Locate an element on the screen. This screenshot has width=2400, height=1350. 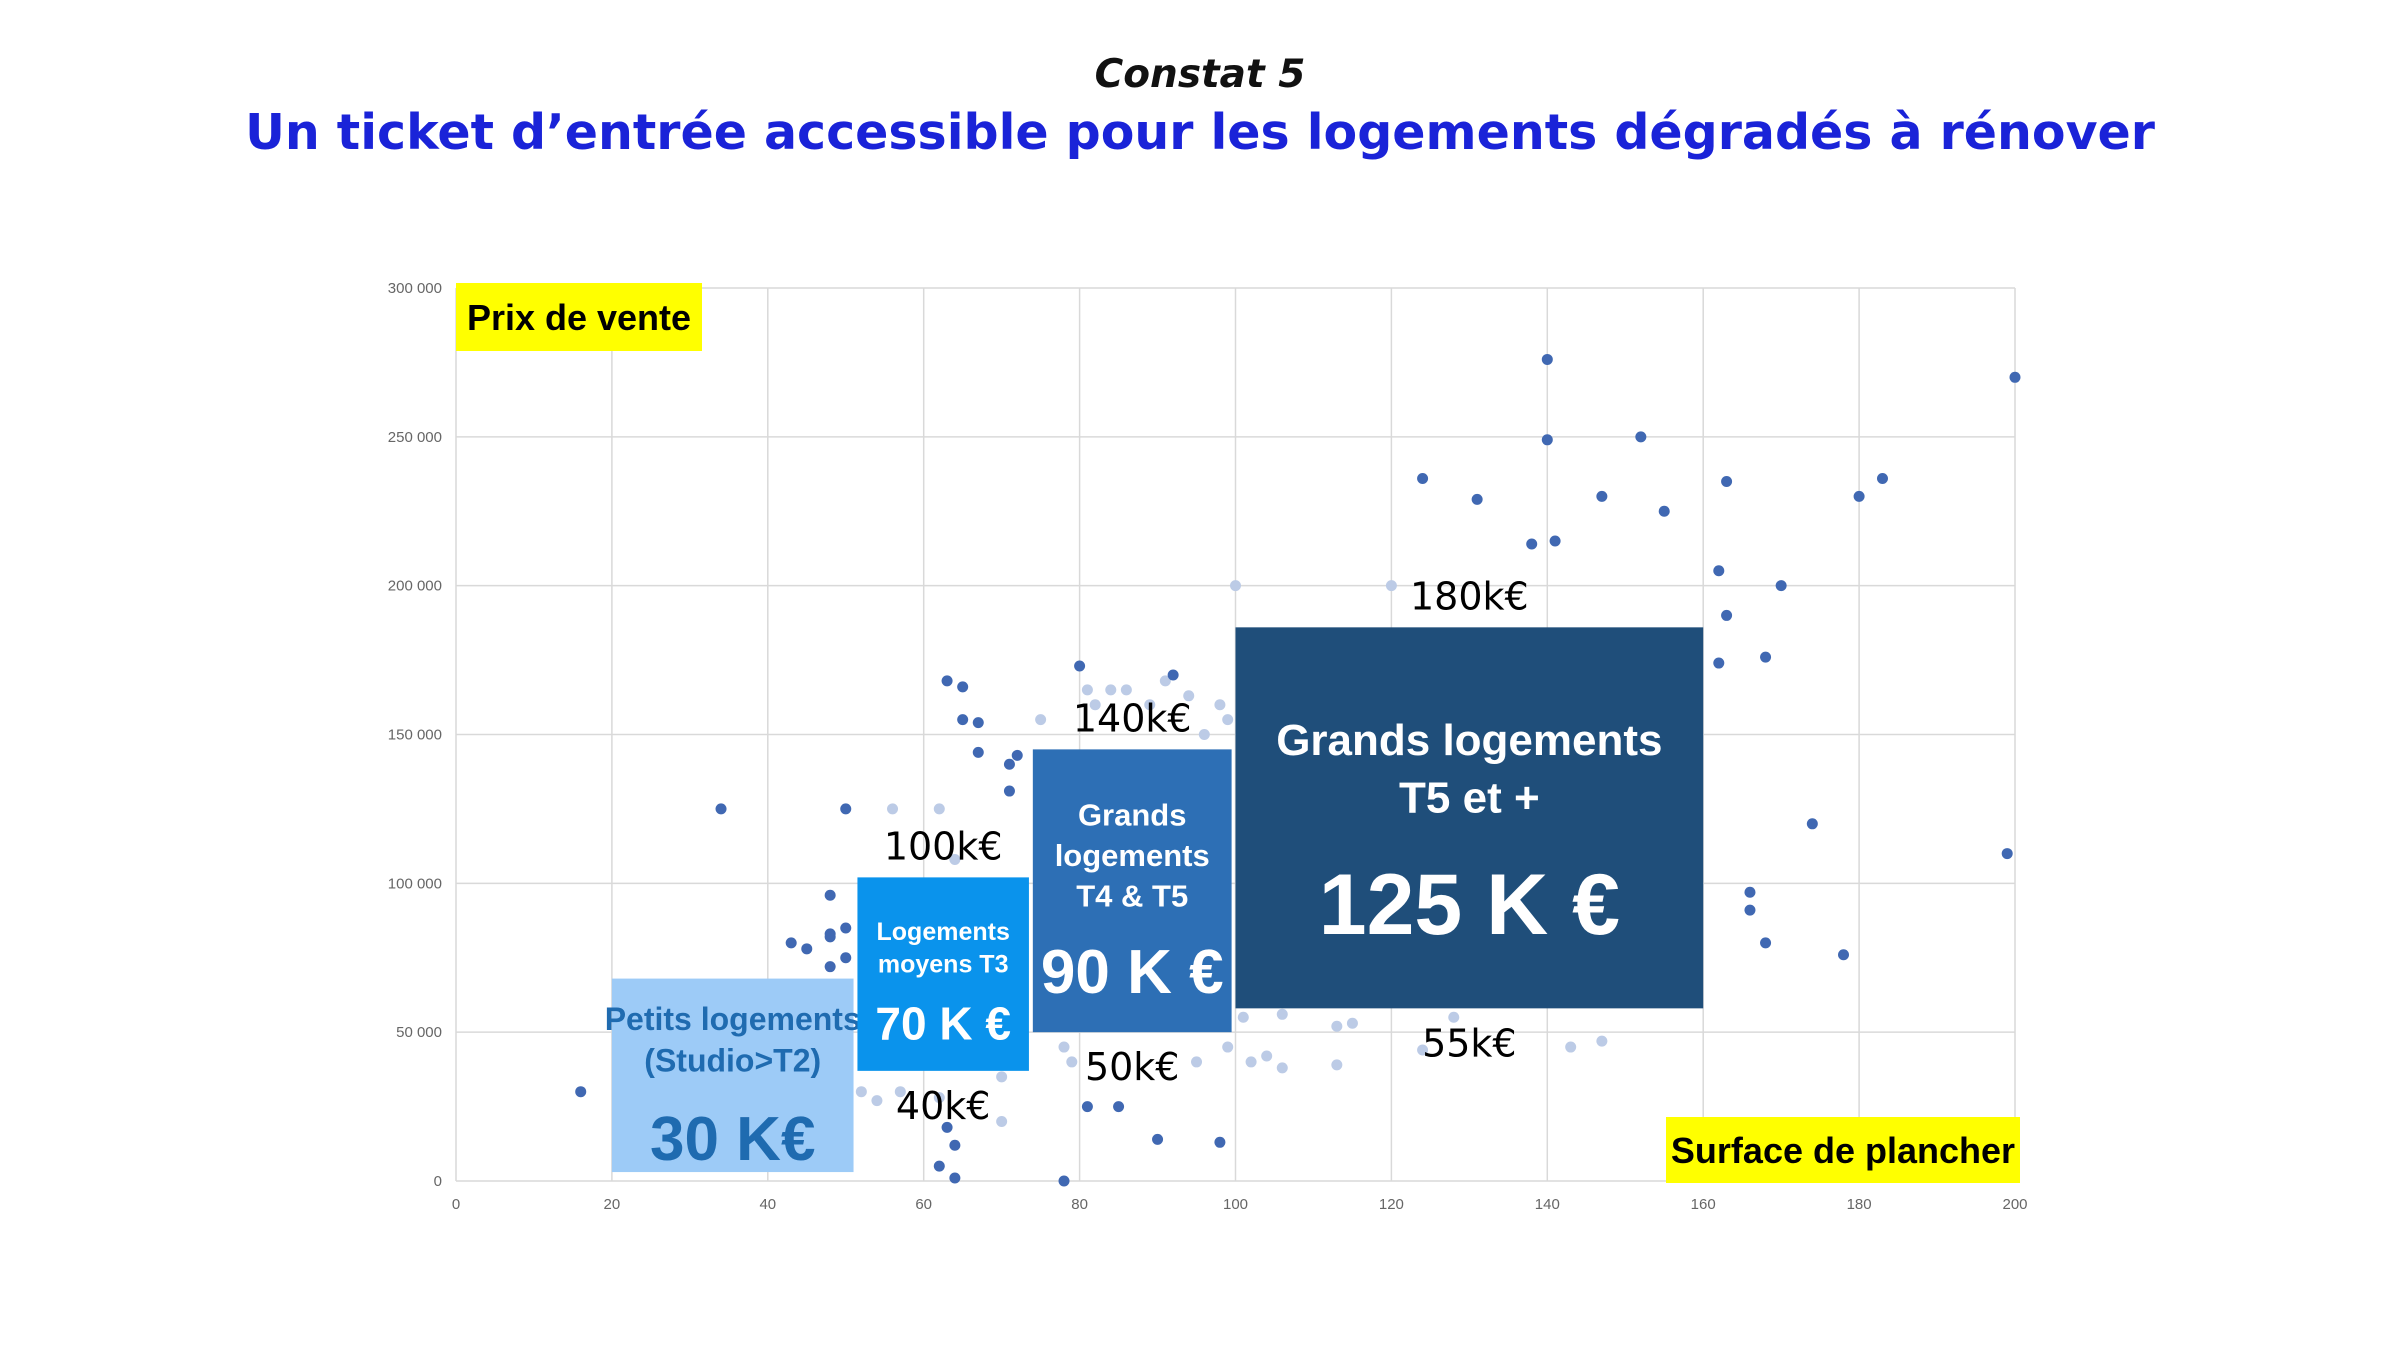
price-min-label: 40k€ is located at coordinates (943, 1106).